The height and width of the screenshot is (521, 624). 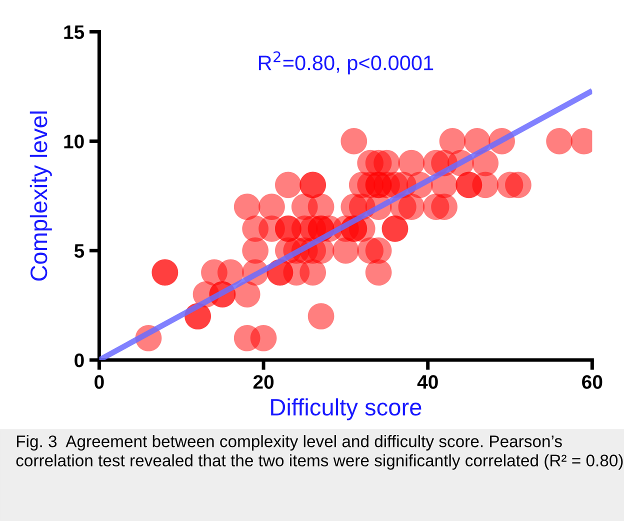 What do you see at coordinates (319, 452) in the screenshot?
I see `caption: Fig. 3 Agreement between complexity level and difficulty score. Pearson’s correlation test revealed that the two items were significantly correlated (R² = 0.80)` at bounding box center [319, 452].